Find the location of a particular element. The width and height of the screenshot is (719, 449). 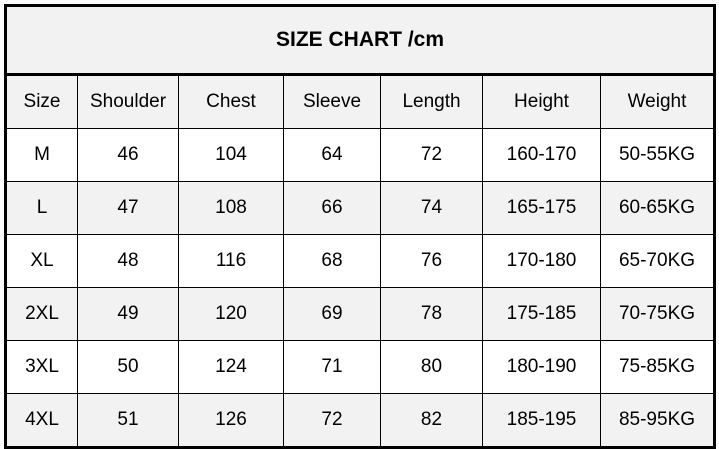

table-cell: 64 is located at coordinates (332, 155).